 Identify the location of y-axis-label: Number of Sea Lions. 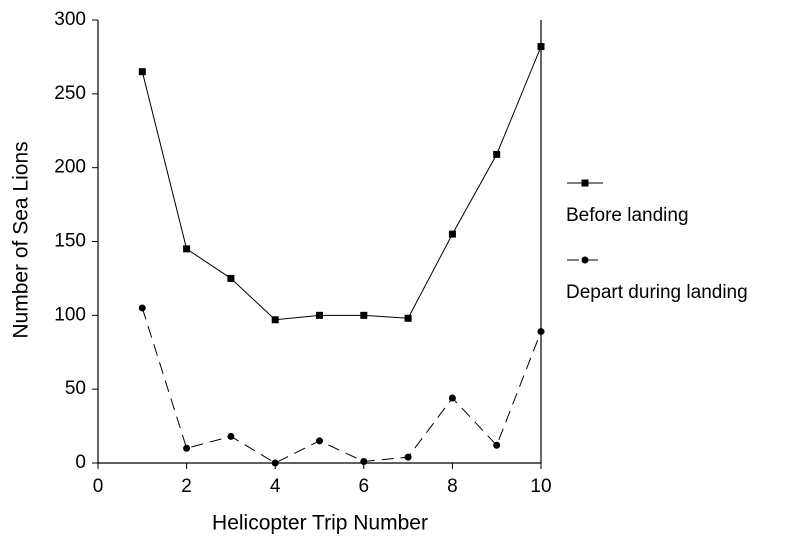
(21, 239).